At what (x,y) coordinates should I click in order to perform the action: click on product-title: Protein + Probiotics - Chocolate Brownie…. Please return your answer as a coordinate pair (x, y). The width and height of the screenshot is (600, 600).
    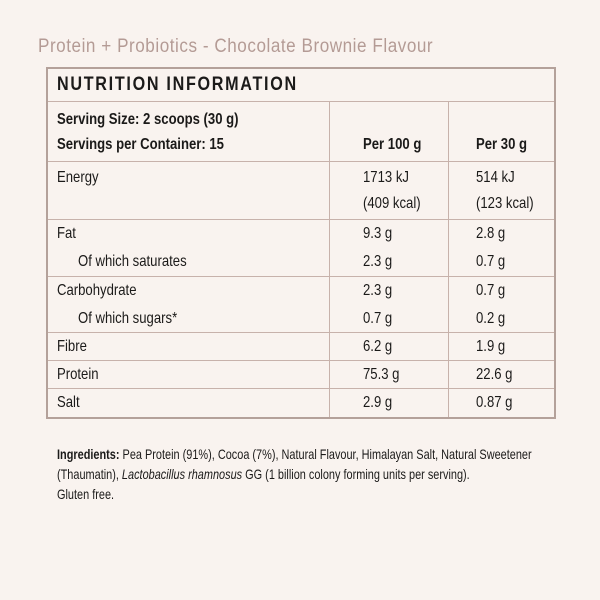
    Looking at the image, I should click on (236, 46).